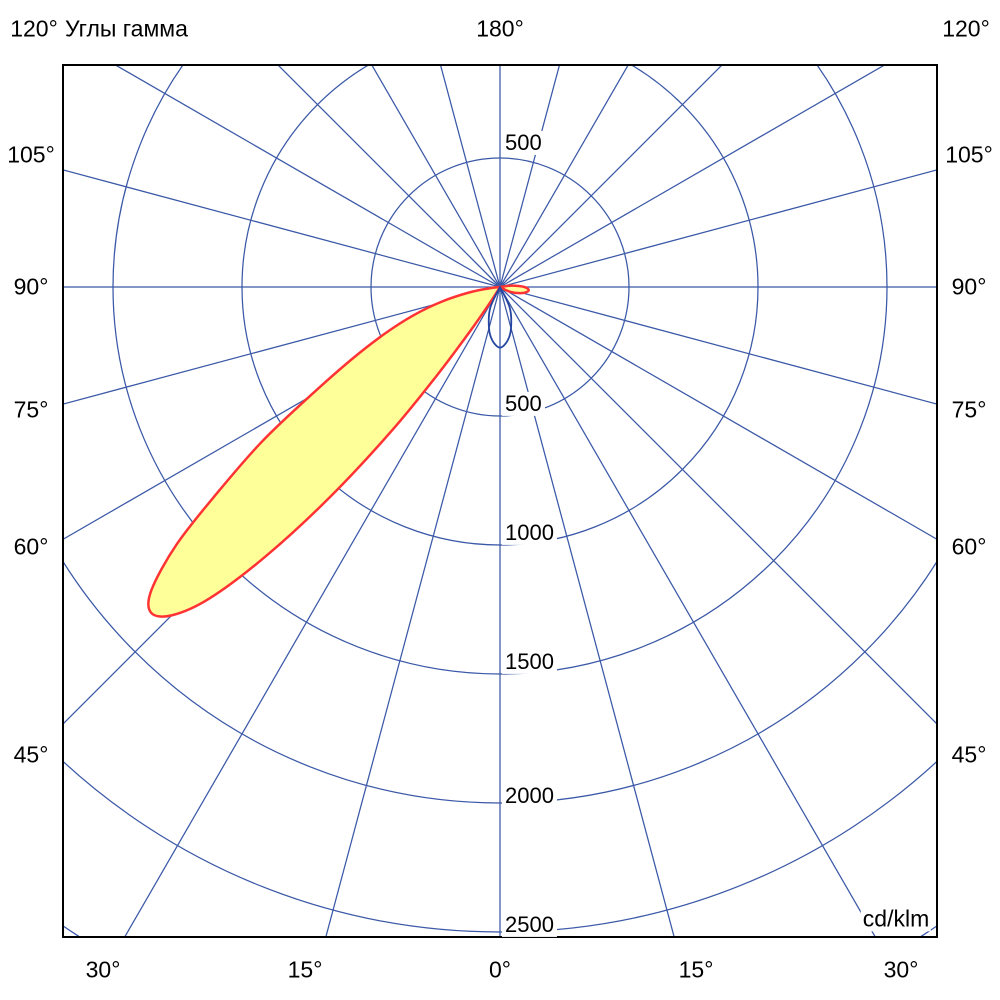 The width and height of the screenshot is (1000, 1000). Describe the element at coordinates (523, 404) in the screenshot. I see `ring-value-label-500-bottom: 500` at that location.